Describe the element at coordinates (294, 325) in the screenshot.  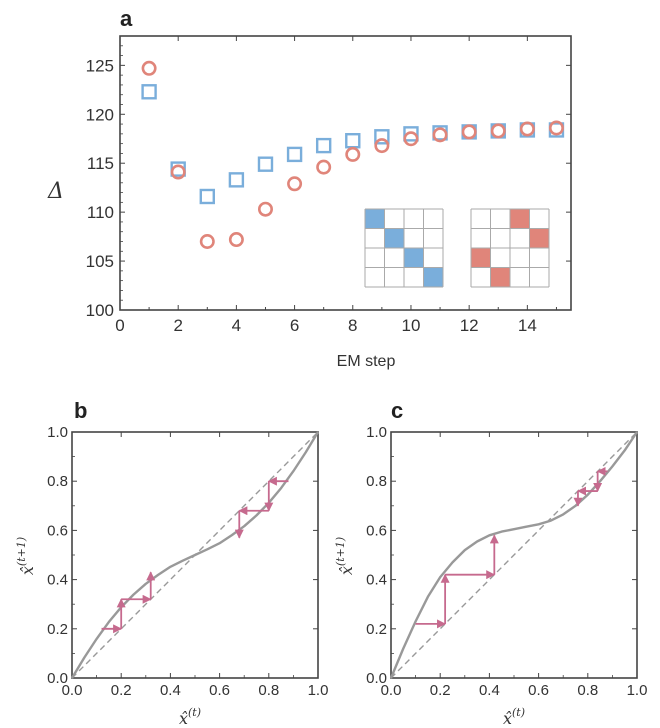
I see `panel-a-xtick-label: 6` at that location.